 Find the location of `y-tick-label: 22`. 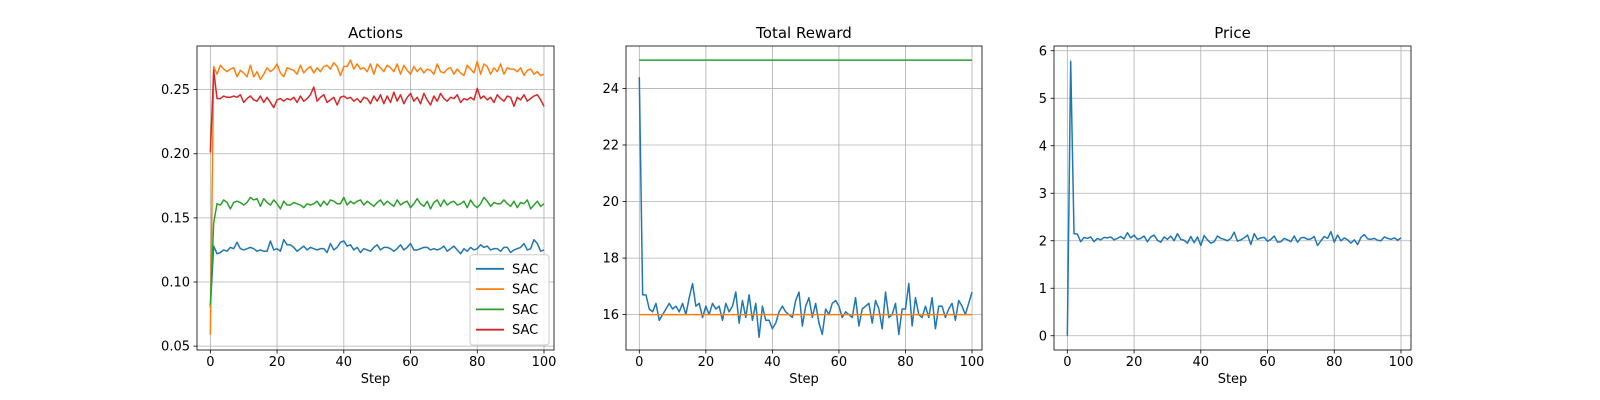

y-tick-label: 22 is located at coordinates (610, 145).